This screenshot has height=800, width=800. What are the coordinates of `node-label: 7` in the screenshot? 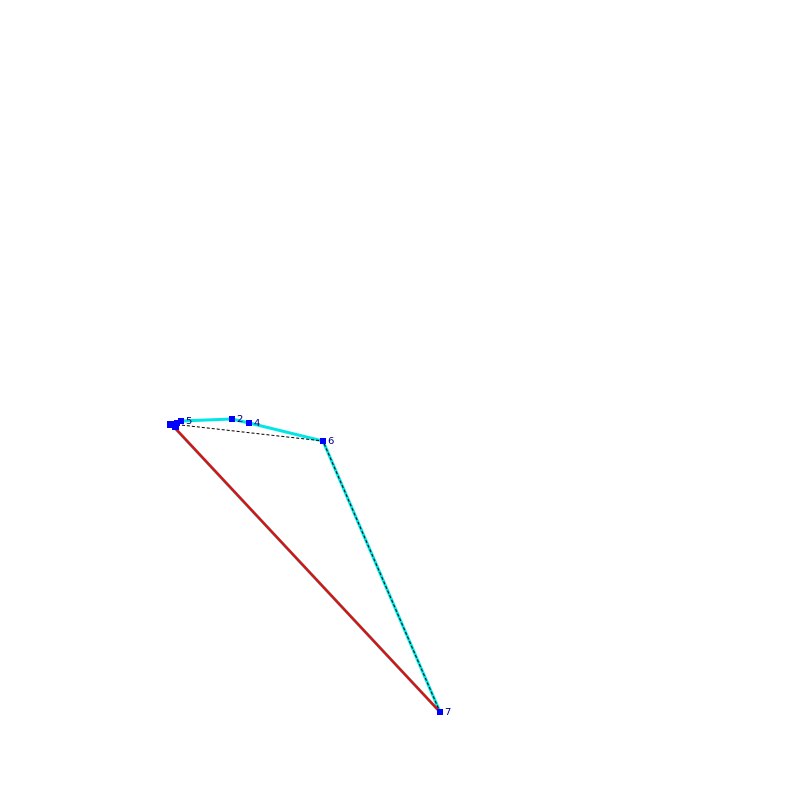 It's located at (448, 712).